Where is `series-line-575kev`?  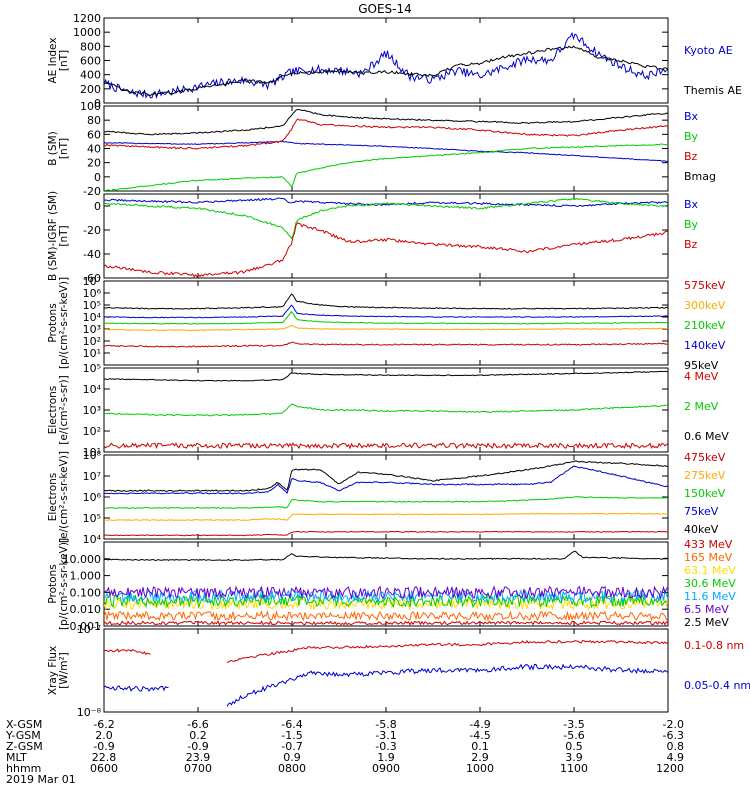
series-line-575kev is located at coordinates (386, 344).